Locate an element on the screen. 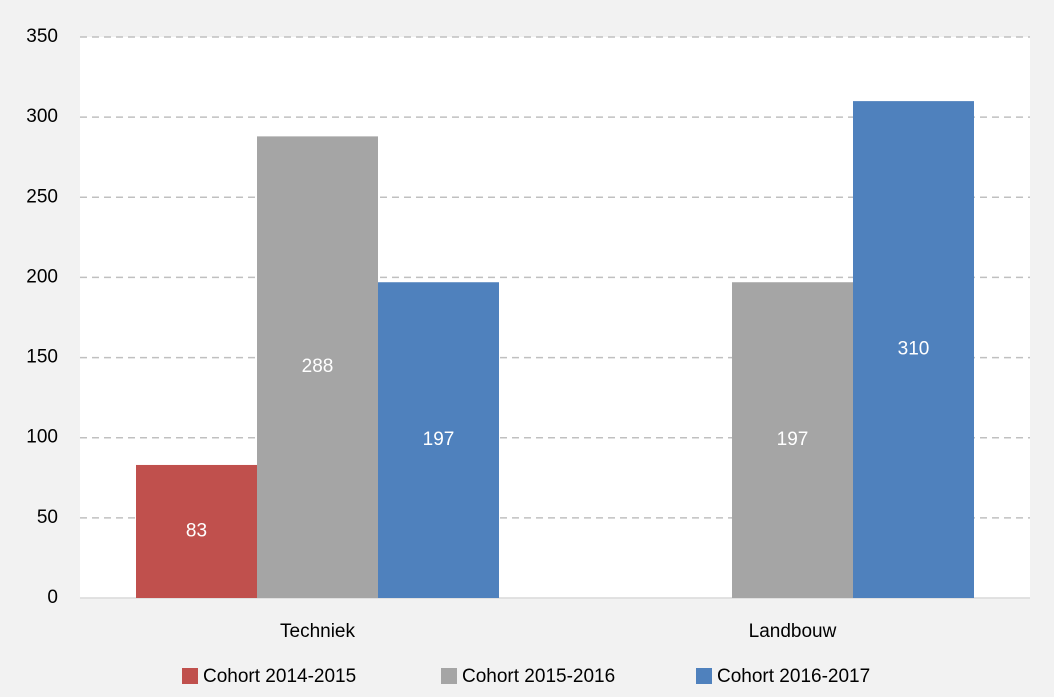 The width and height of the screenshot is (1054, 697). y-tick-label: 100 is located at coordinates (42, 437).